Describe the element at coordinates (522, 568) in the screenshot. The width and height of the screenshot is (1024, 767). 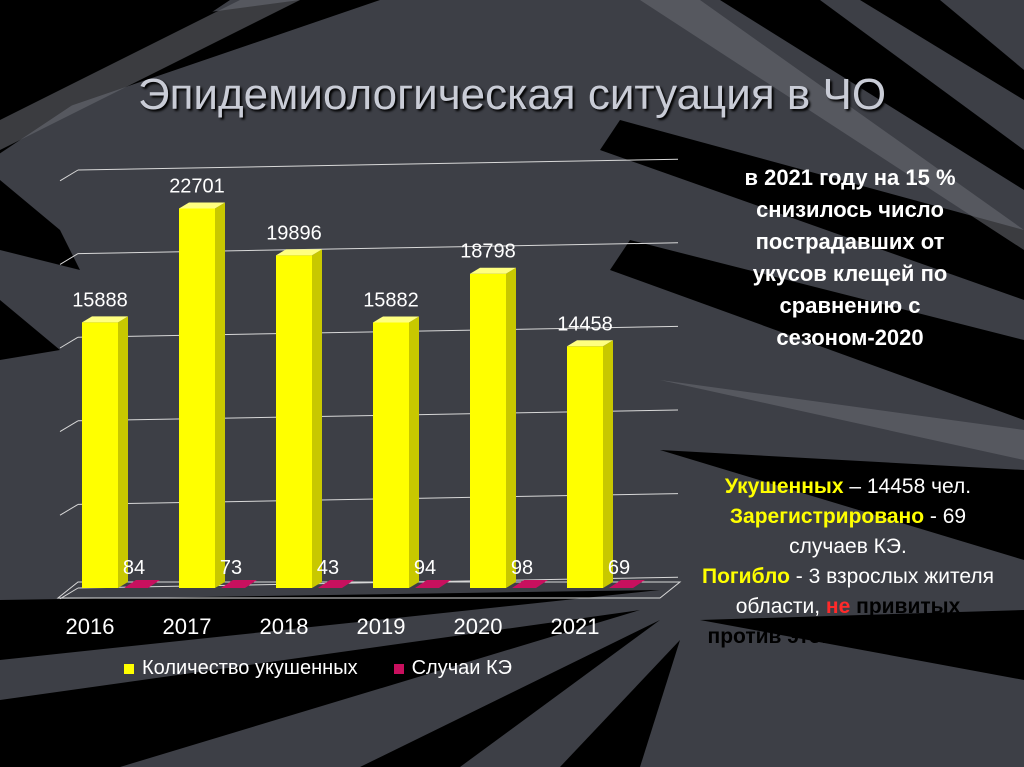
I see `value-label-cases: 98` at that location.